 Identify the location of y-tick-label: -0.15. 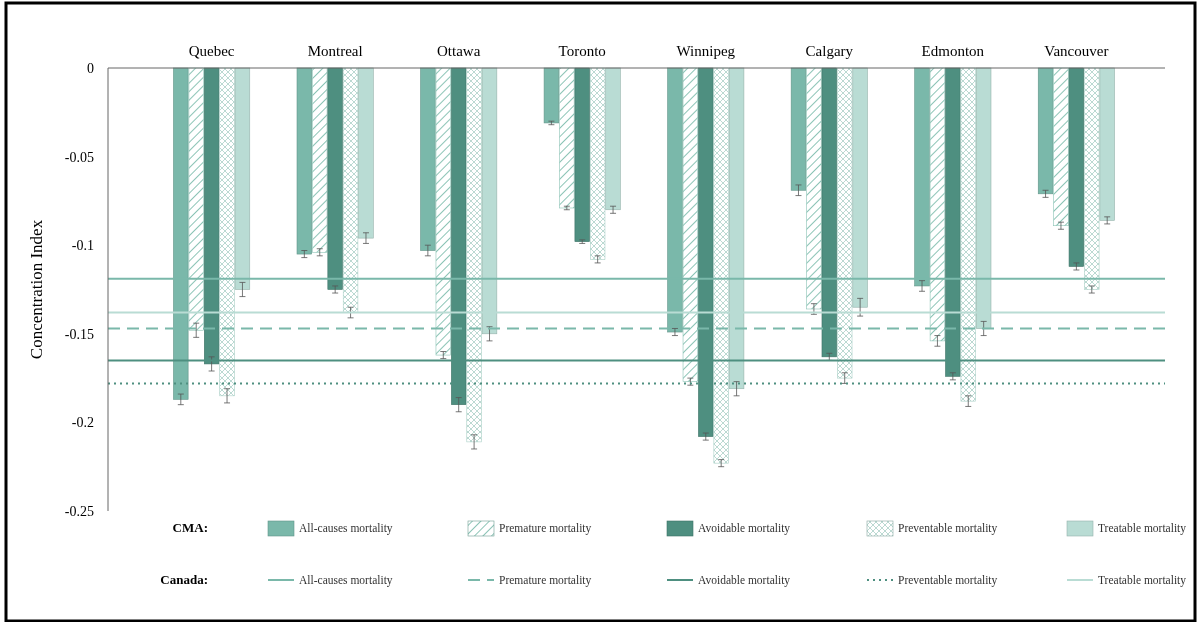
(79, 334).